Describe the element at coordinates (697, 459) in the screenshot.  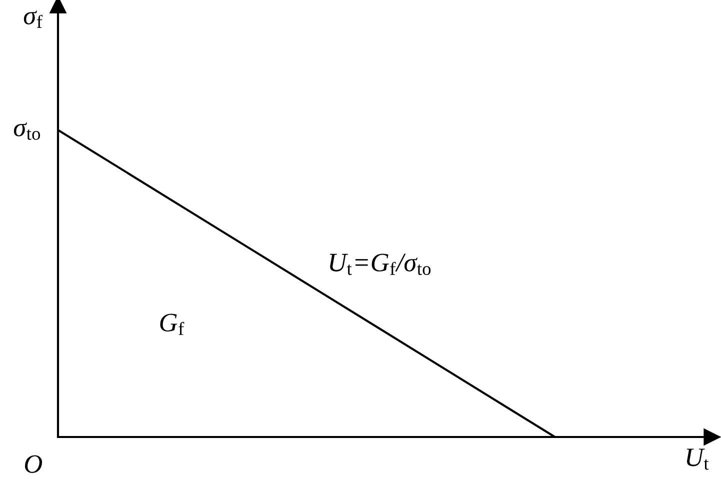
I see `x-axis-title: U$_{t}$` at that location.